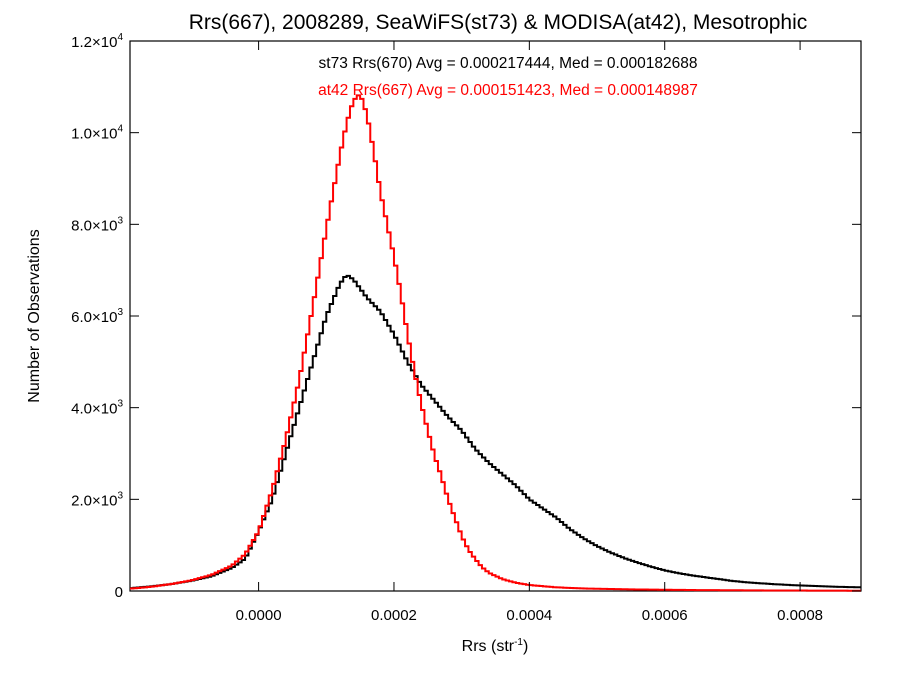 The height and width of the screenshot is (675, 900). What do you see at coordinates (665, 615) in the screenshot?
I see `x-tick-label-3: 0.0006` at bounding box center [665, 615].